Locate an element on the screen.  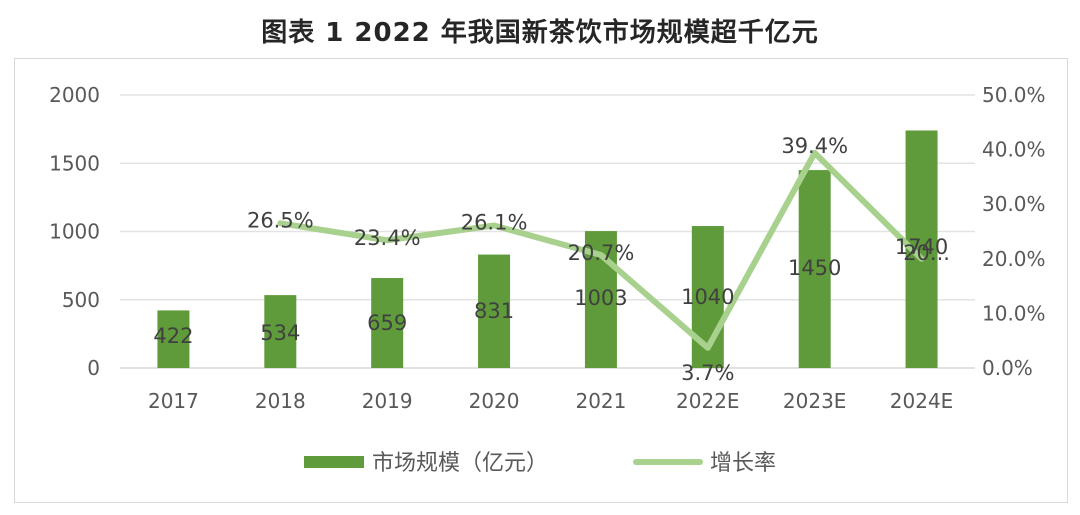
bar-value-label: 1003 is located at coordinates (600, 298).